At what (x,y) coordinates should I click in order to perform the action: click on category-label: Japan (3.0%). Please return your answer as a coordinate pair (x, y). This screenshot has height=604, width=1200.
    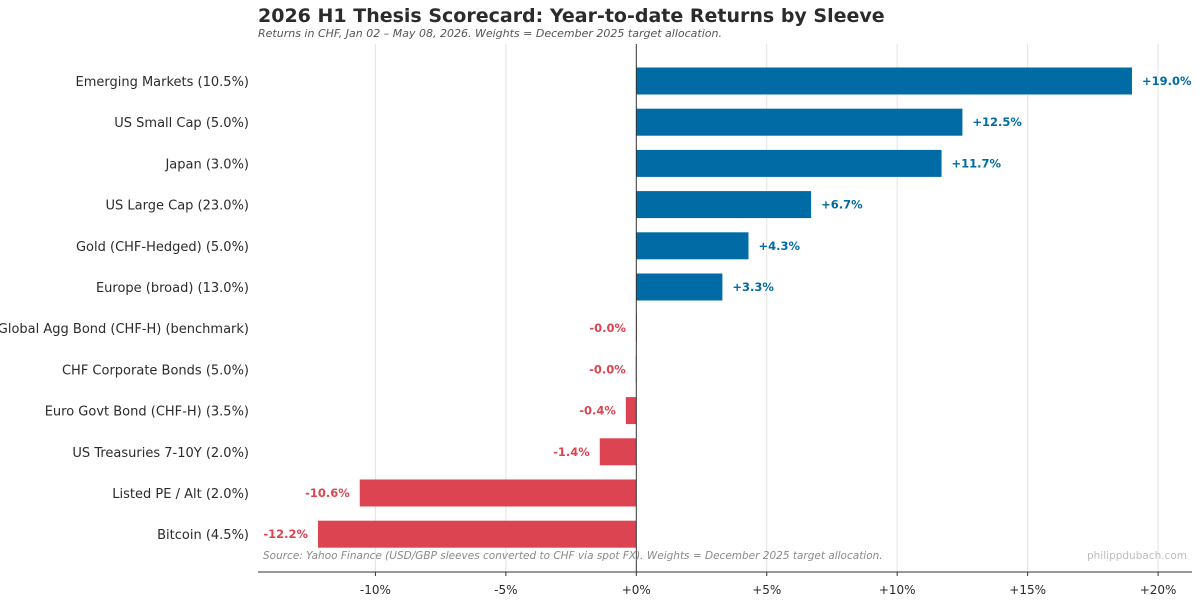
    Looking at the image, I should click on (206, 164).